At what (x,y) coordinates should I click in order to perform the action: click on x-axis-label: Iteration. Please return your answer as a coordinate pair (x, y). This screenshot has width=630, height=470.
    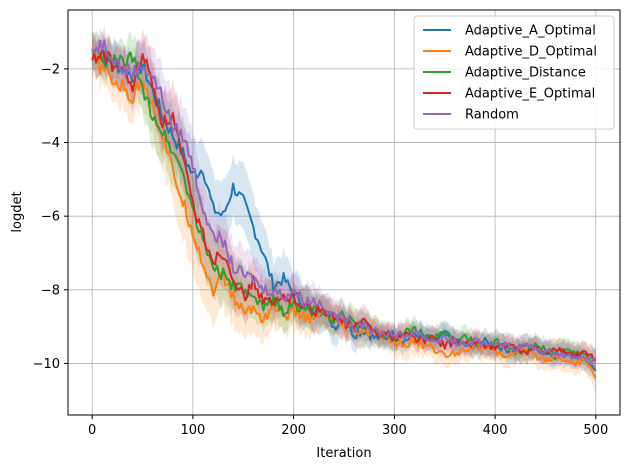
    Looking at the image, I should click on (343, 453).